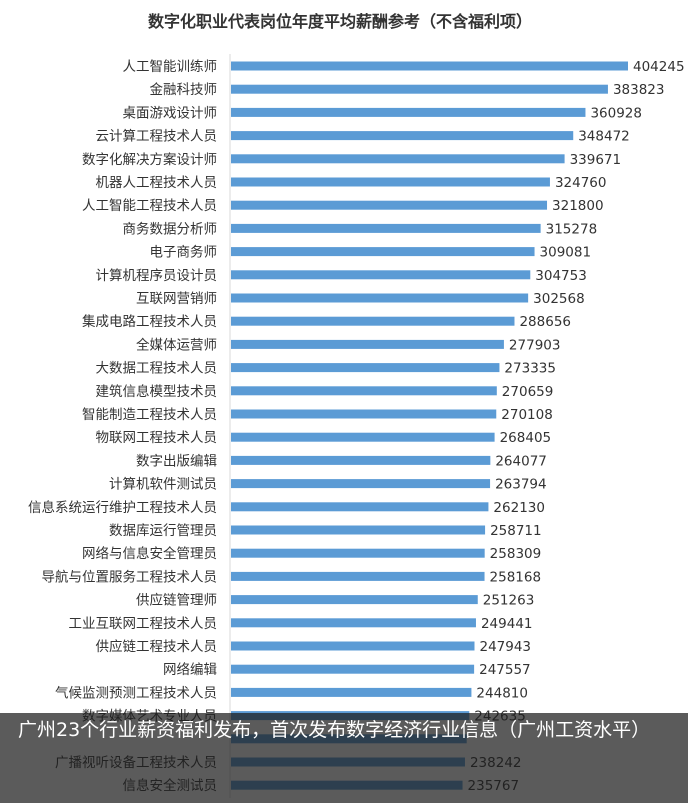 This screenshot has height=803, width=688. What do you see at coordinates (572, 229) in the screenshot?
I see `value-label: 315278` at bounding box center [572, 229].